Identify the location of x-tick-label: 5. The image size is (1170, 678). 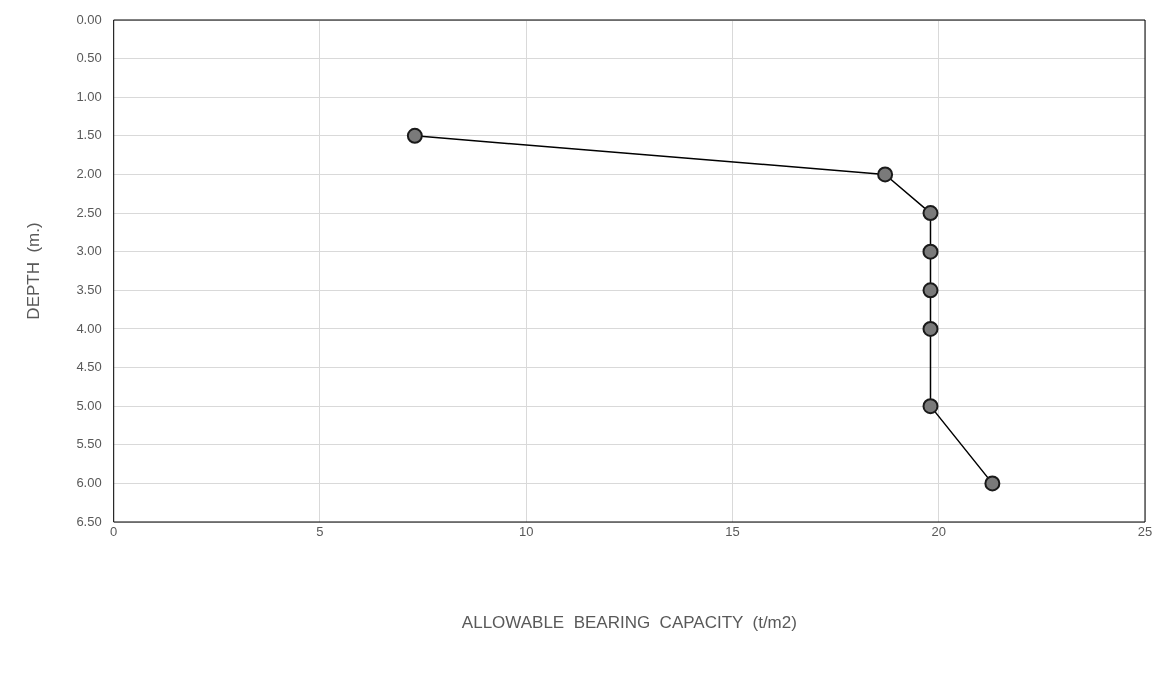
(320, 532).